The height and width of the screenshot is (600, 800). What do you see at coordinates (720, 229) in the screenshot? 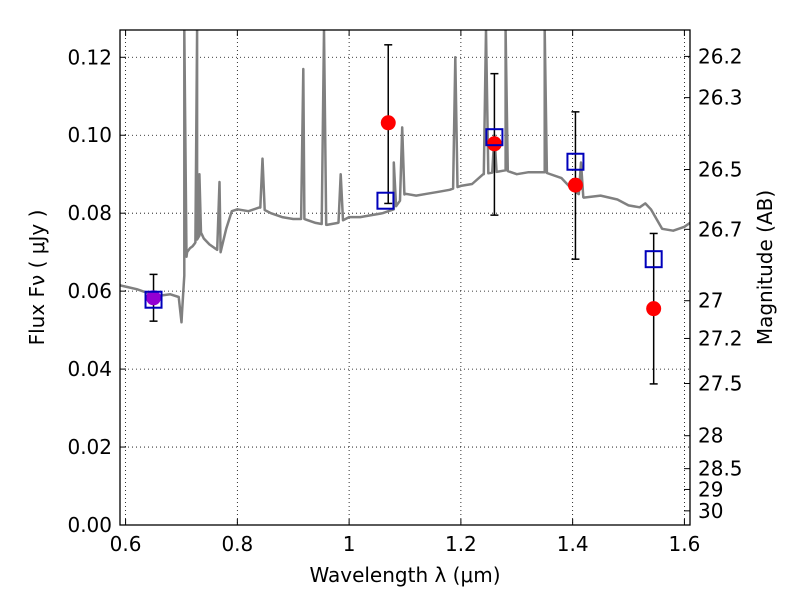
I see `right-tick-label: 26.7` at bounding box center [720, 229].